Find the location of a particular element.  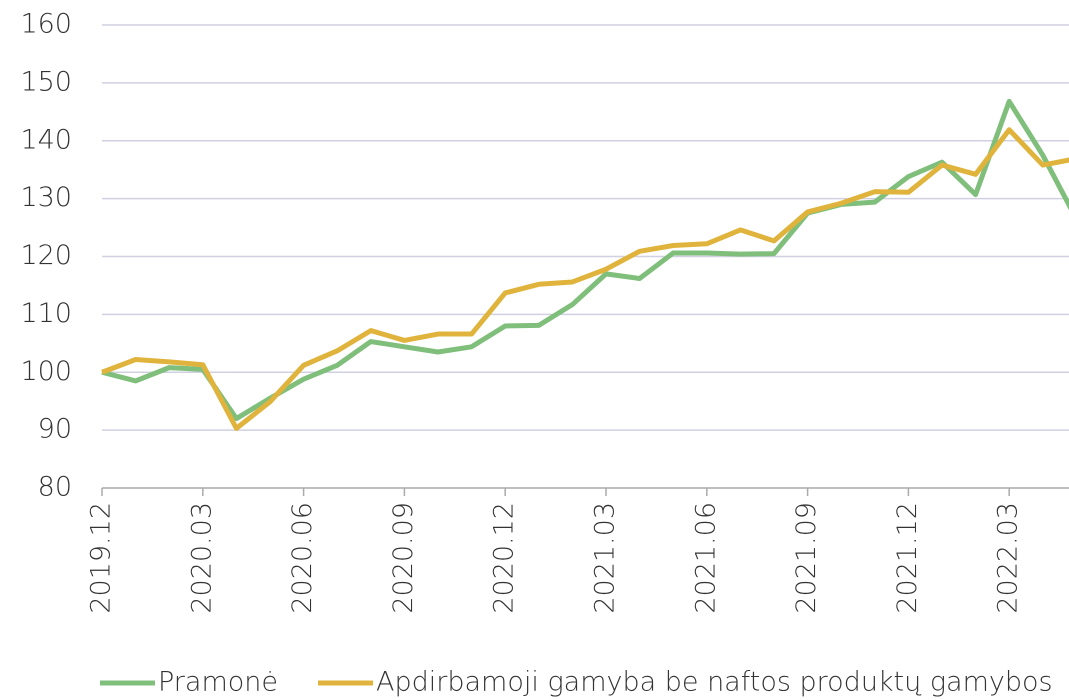

y-tick-label: 150 is located at coordinates (46, 81).